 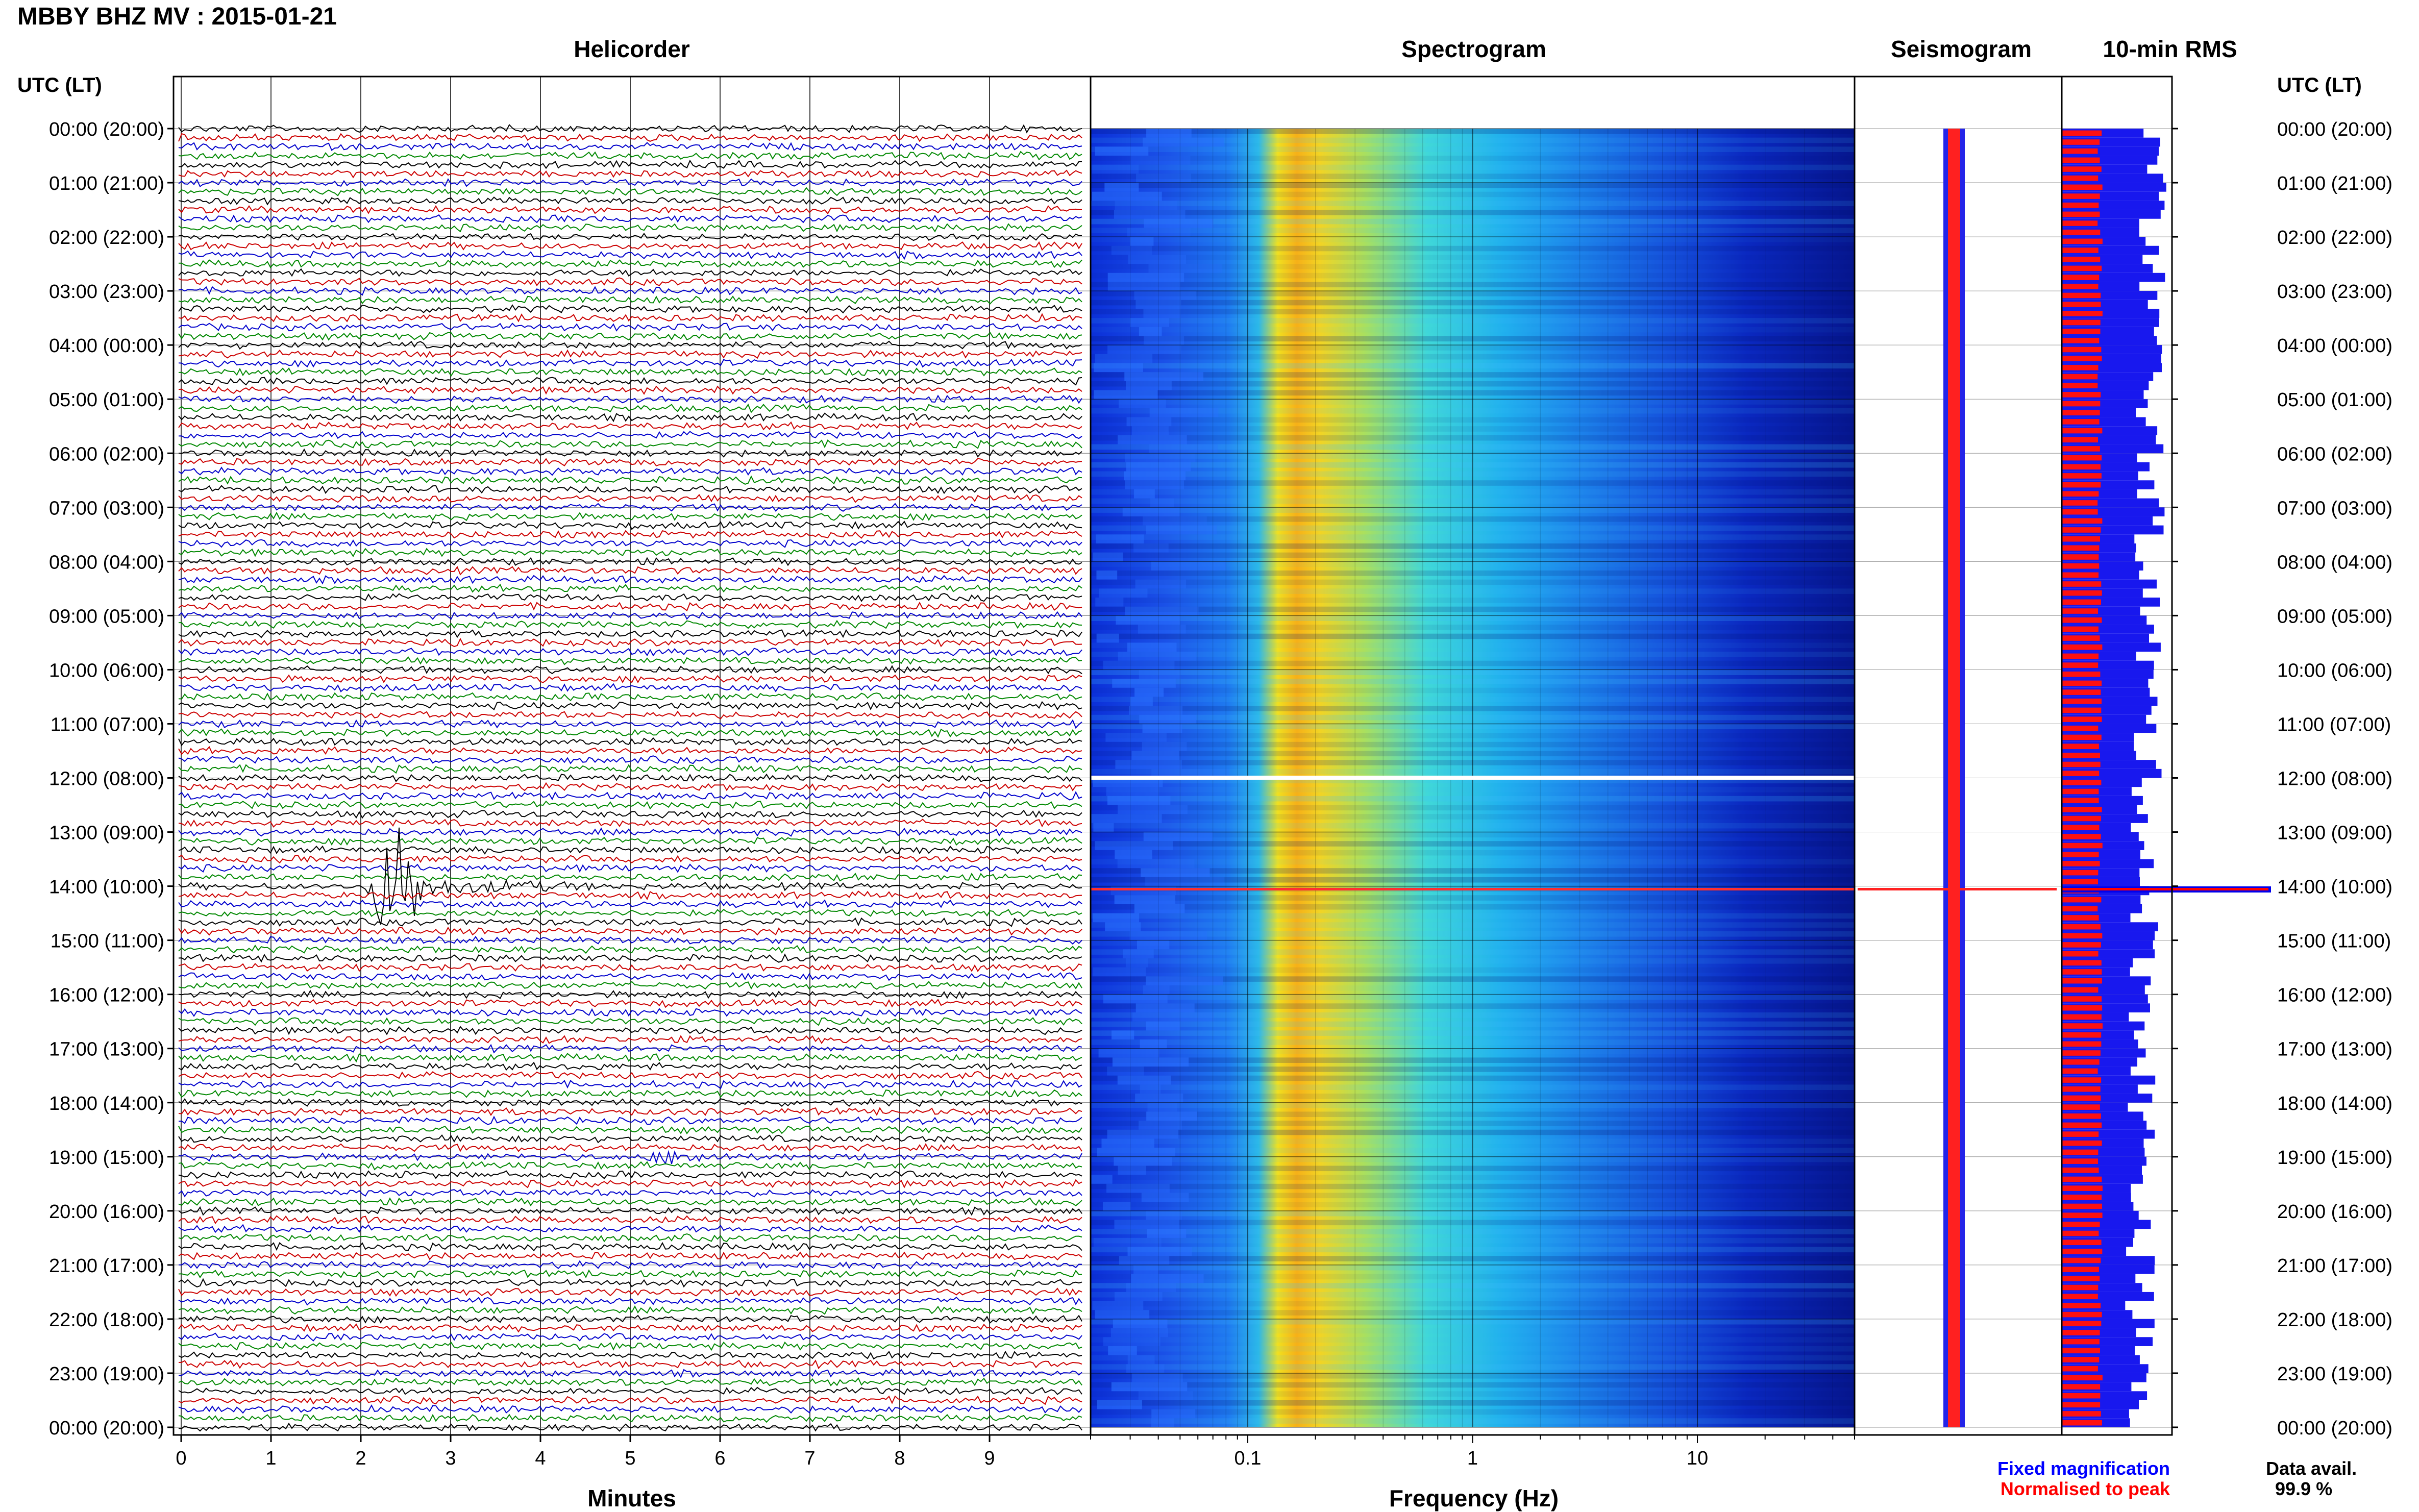 What do you see at coordinates (360, 1458) in the screenshot?
I see `minute-tick-label: 2` at bounding box center [360, 1458].